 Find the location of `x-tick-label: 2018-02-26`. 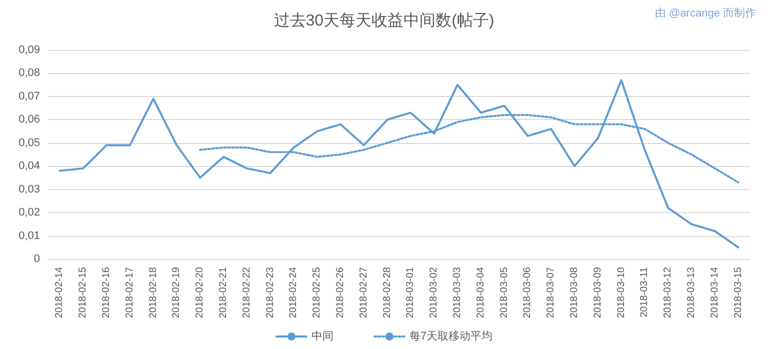

x-tick-label: 2018-02-26 is located at coordinates (340, 292).